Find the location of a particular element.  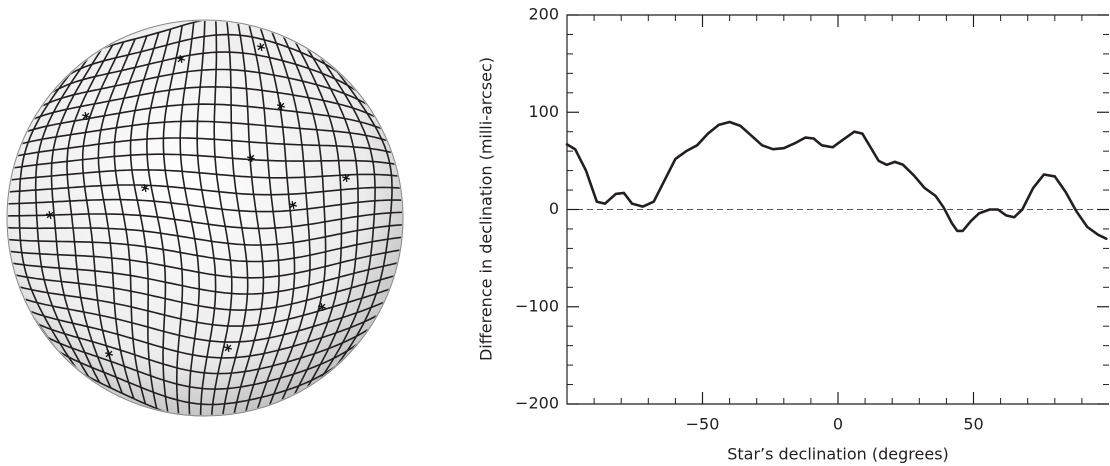

y-tick-label: −200 is located at coordinates (537, 403).